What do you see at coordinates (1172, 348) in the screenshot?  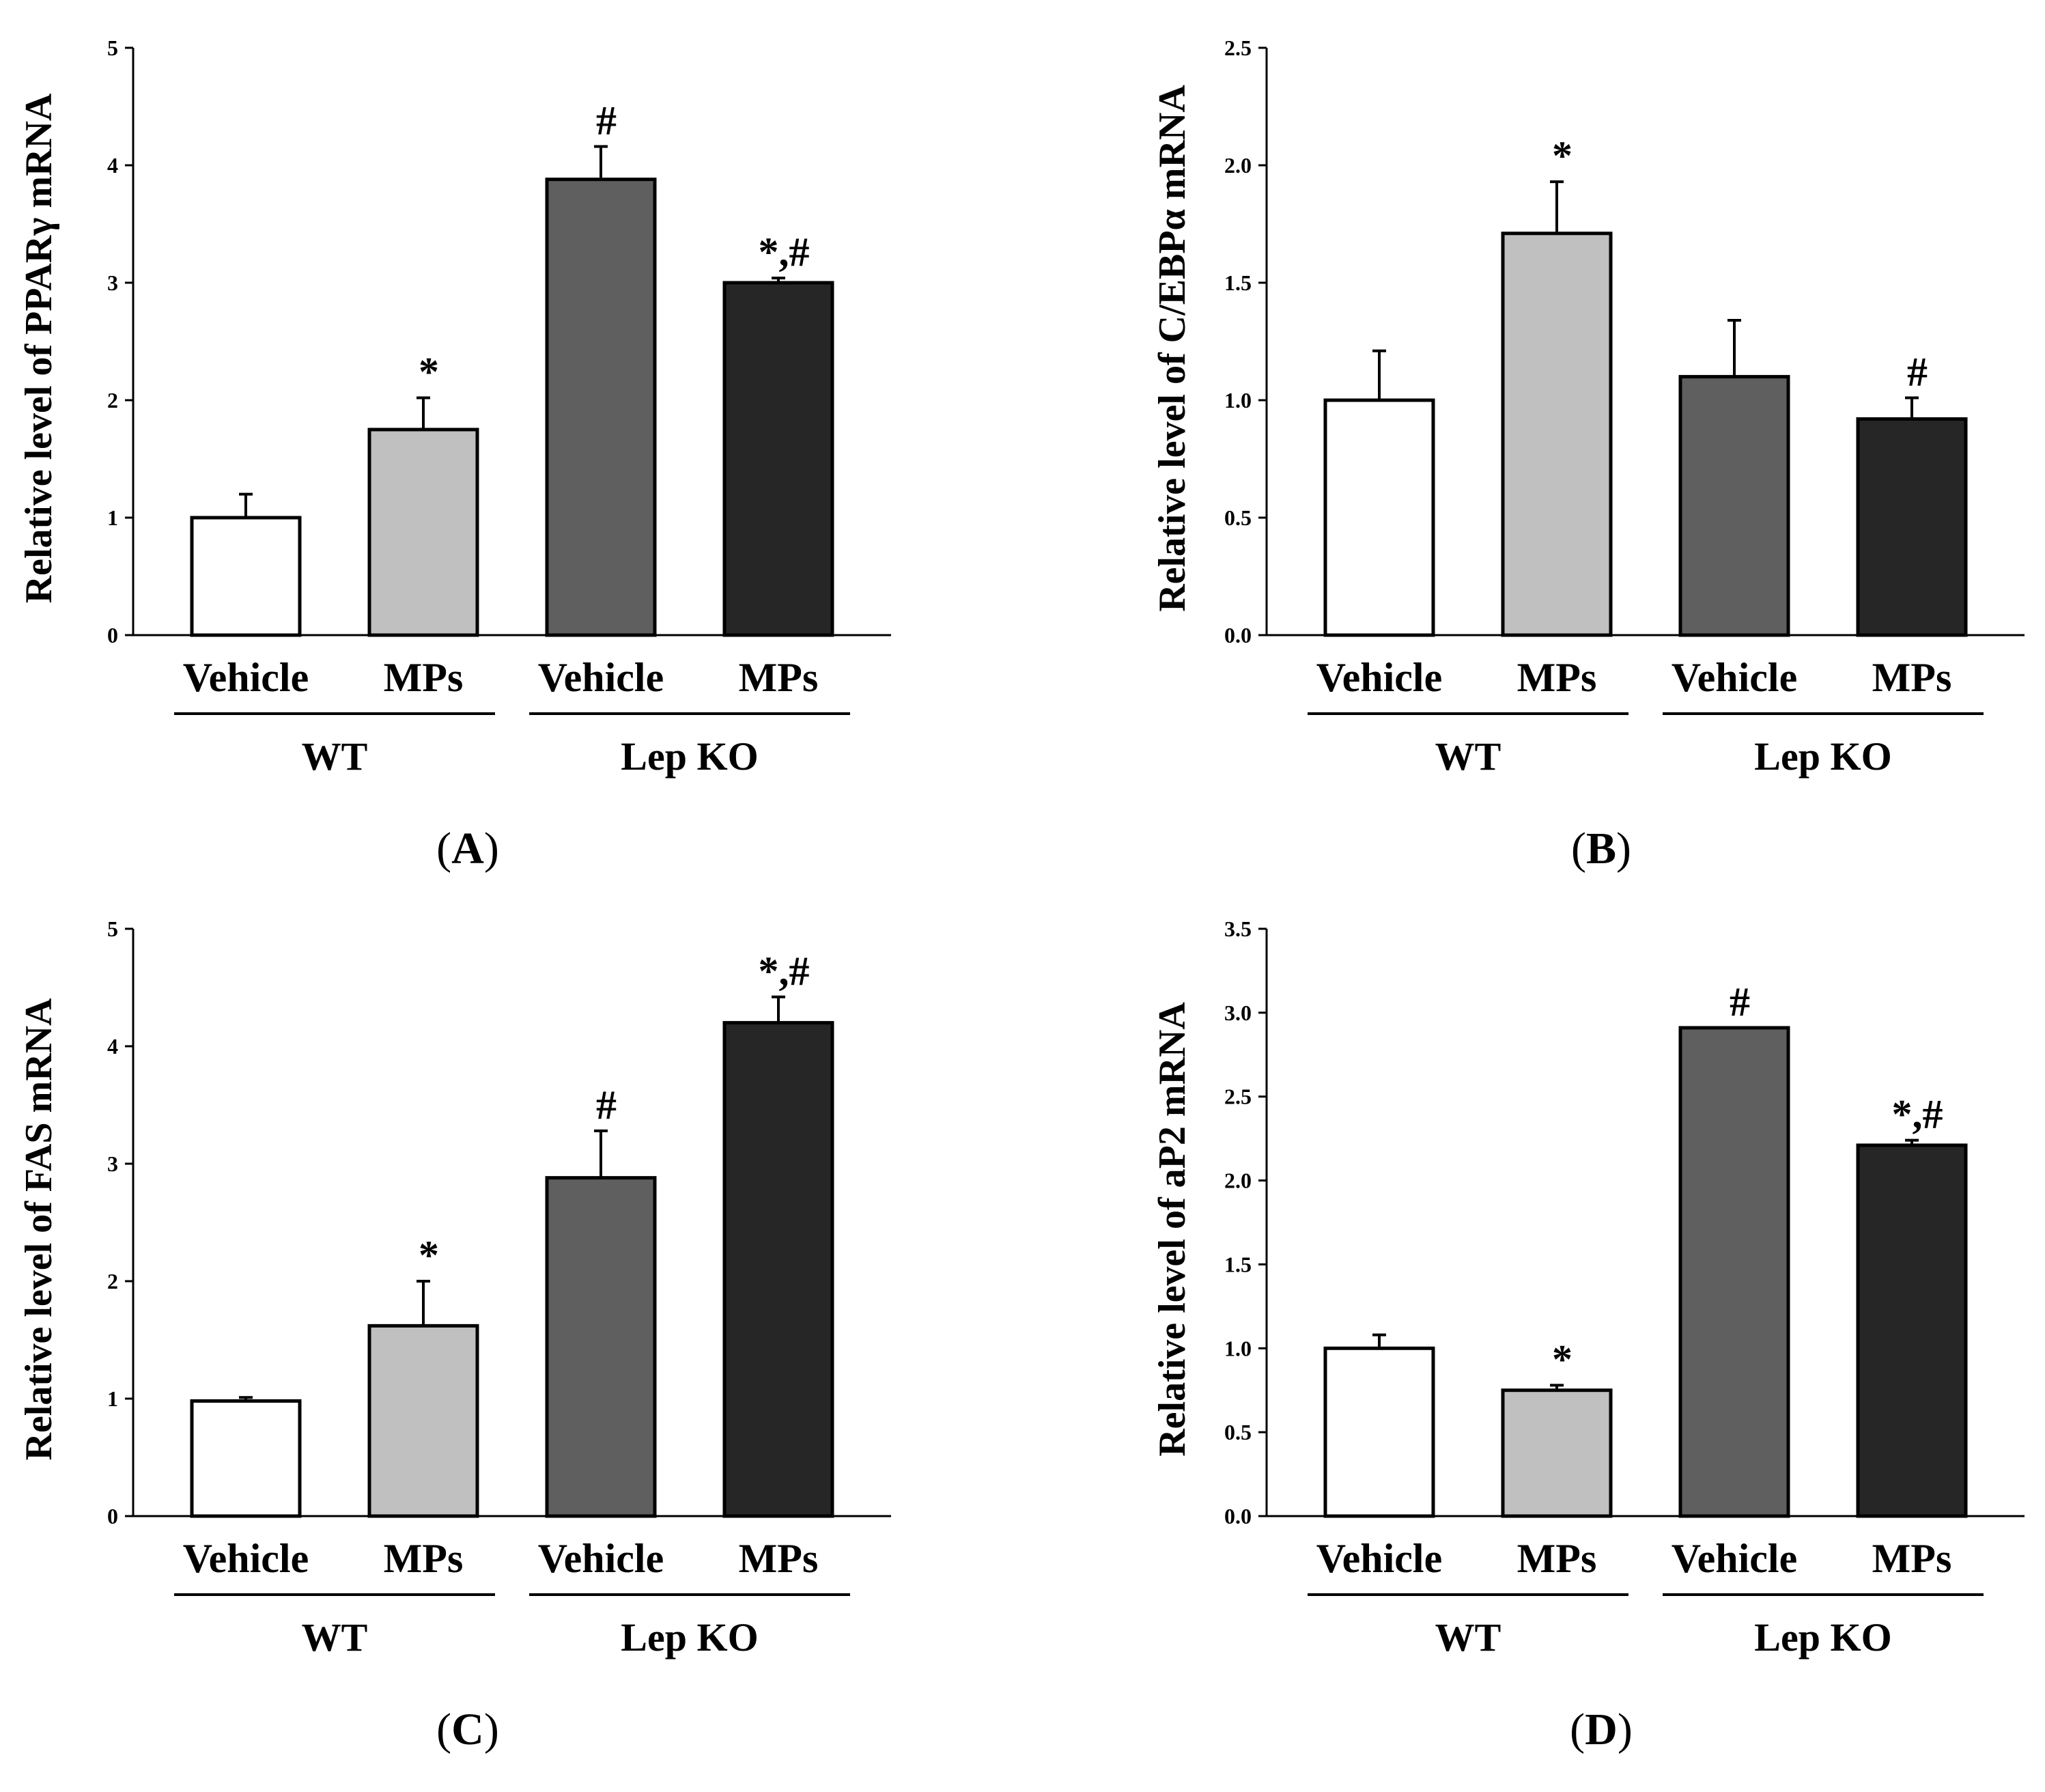 I see `y-axis-label: Relative level of C/EBPα mRNA` at bounding box center [1172, 348].